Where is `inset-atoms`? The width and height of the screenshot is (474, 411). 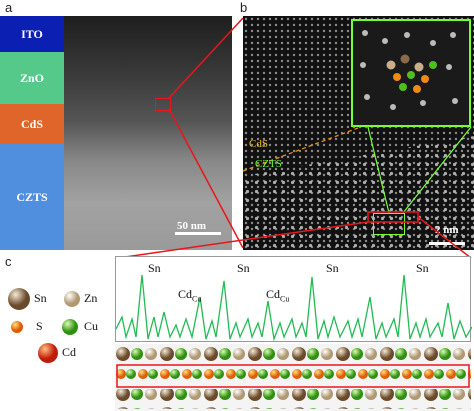 inset-atoms is located at coordinates (409, 70).